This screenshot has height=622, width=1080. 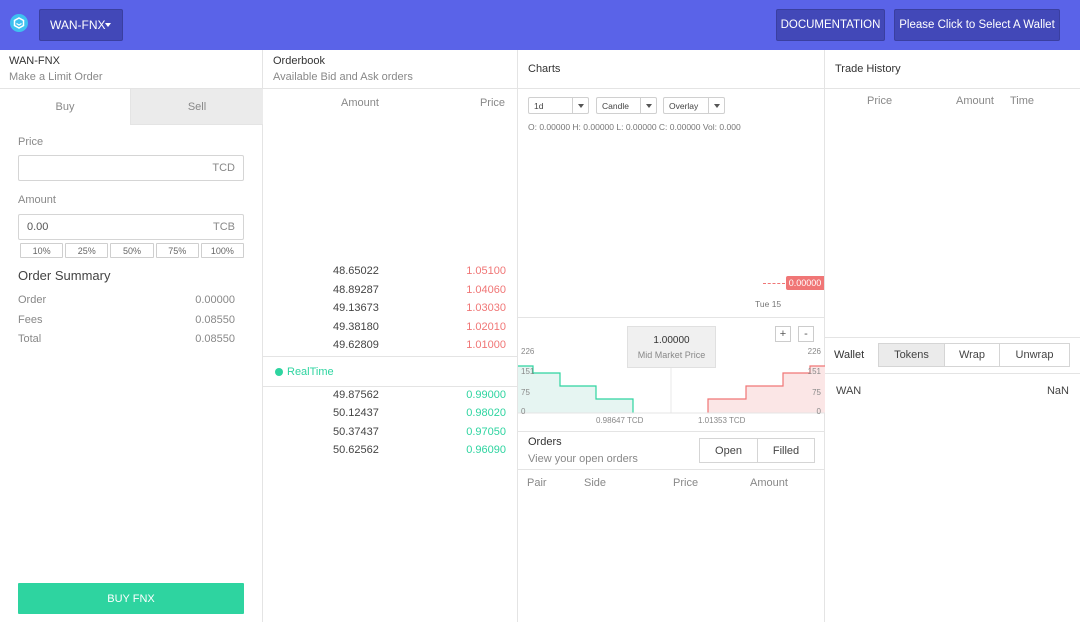 I want to click on bid-amount: 50.37437, so click(x=356, y=432).